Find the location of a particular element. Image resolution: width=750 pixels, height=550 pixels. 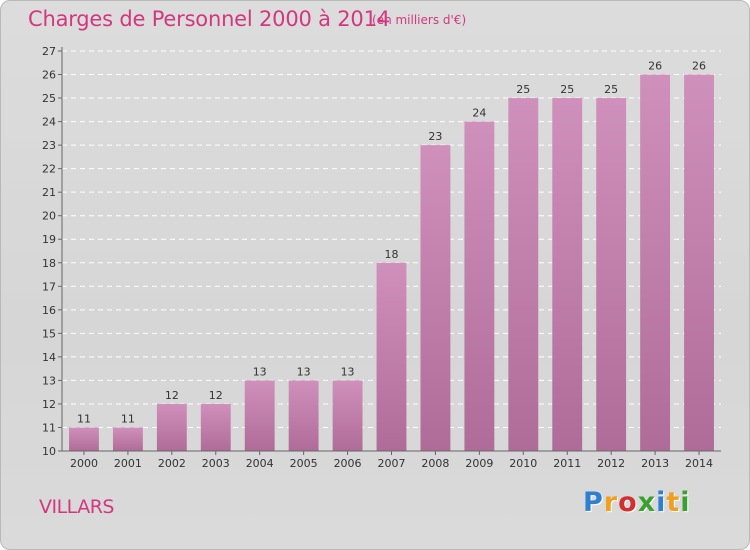

y-tick-label: 25 is located at coordinates (49, 98).